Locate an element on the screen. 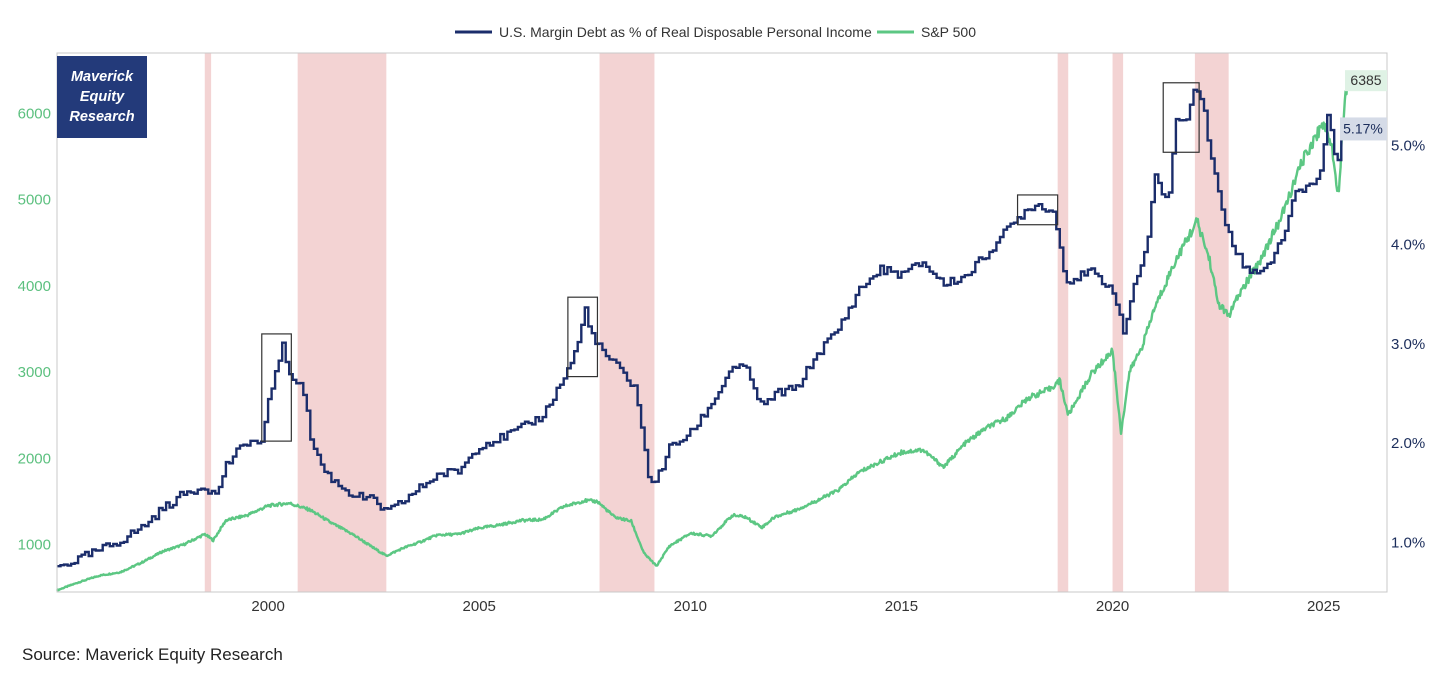  y-right-tick-label-1: 2.0% is located at coordinates (1408, 443).